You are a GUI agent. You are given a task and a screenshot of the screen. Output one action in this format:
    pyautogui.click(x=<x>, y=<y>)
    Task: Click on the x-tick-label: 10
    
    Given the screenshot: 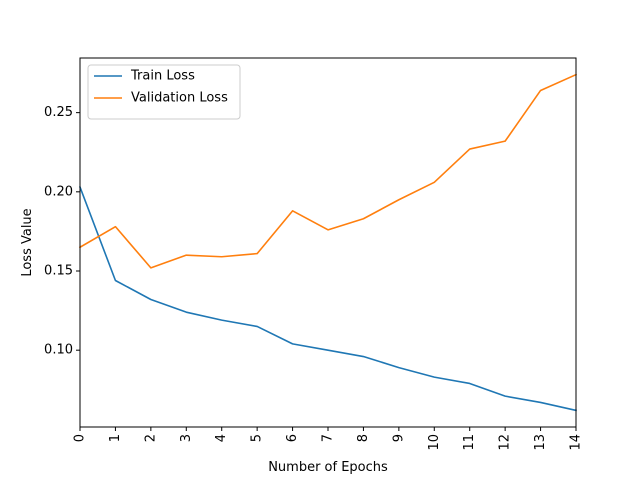 What is the action you would take?
    pyautogui.click(x=434, y=442)
    